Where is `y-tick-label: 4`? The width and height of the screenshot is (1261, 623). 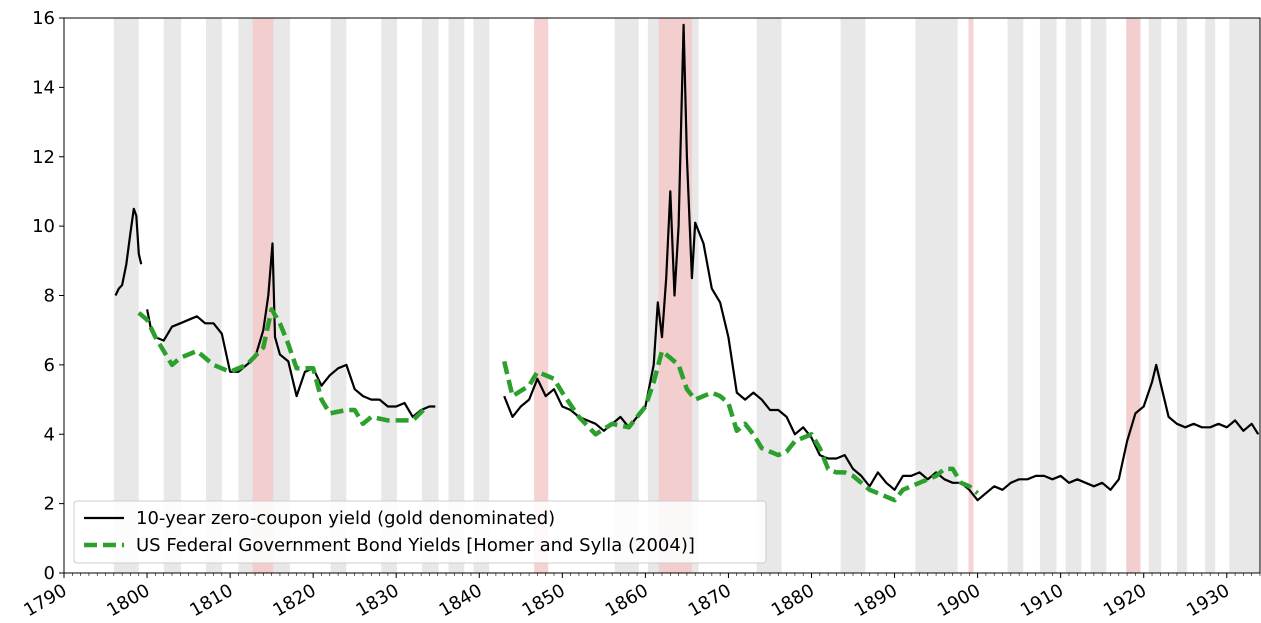
y-tick-label: 4 is located at coordinates (49, 434).